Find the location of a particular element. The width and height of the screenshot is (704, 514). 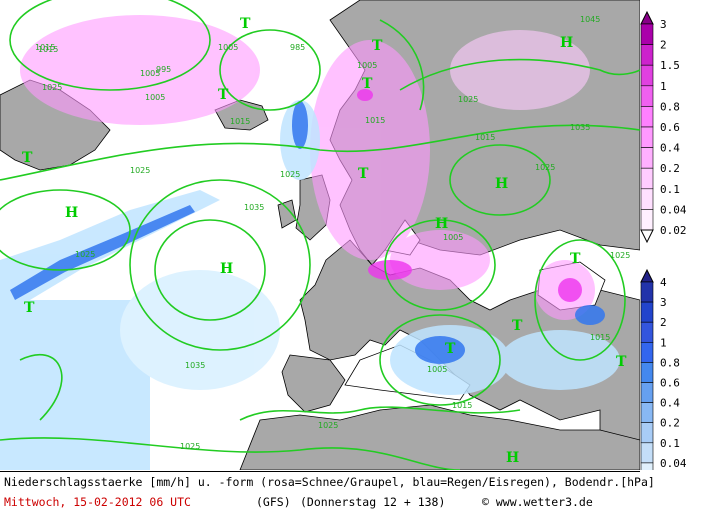

isobar-label: 995 is located at coordinates (163, 69).